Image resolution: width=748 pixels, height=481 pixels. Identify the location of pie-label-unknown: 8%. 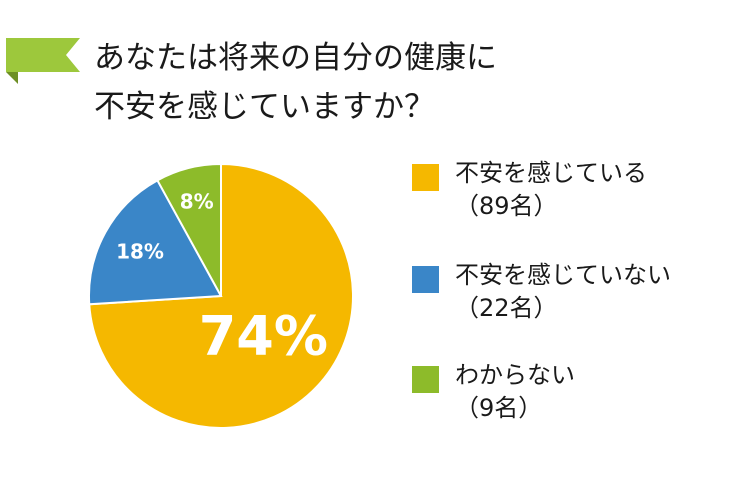
(197, 201).